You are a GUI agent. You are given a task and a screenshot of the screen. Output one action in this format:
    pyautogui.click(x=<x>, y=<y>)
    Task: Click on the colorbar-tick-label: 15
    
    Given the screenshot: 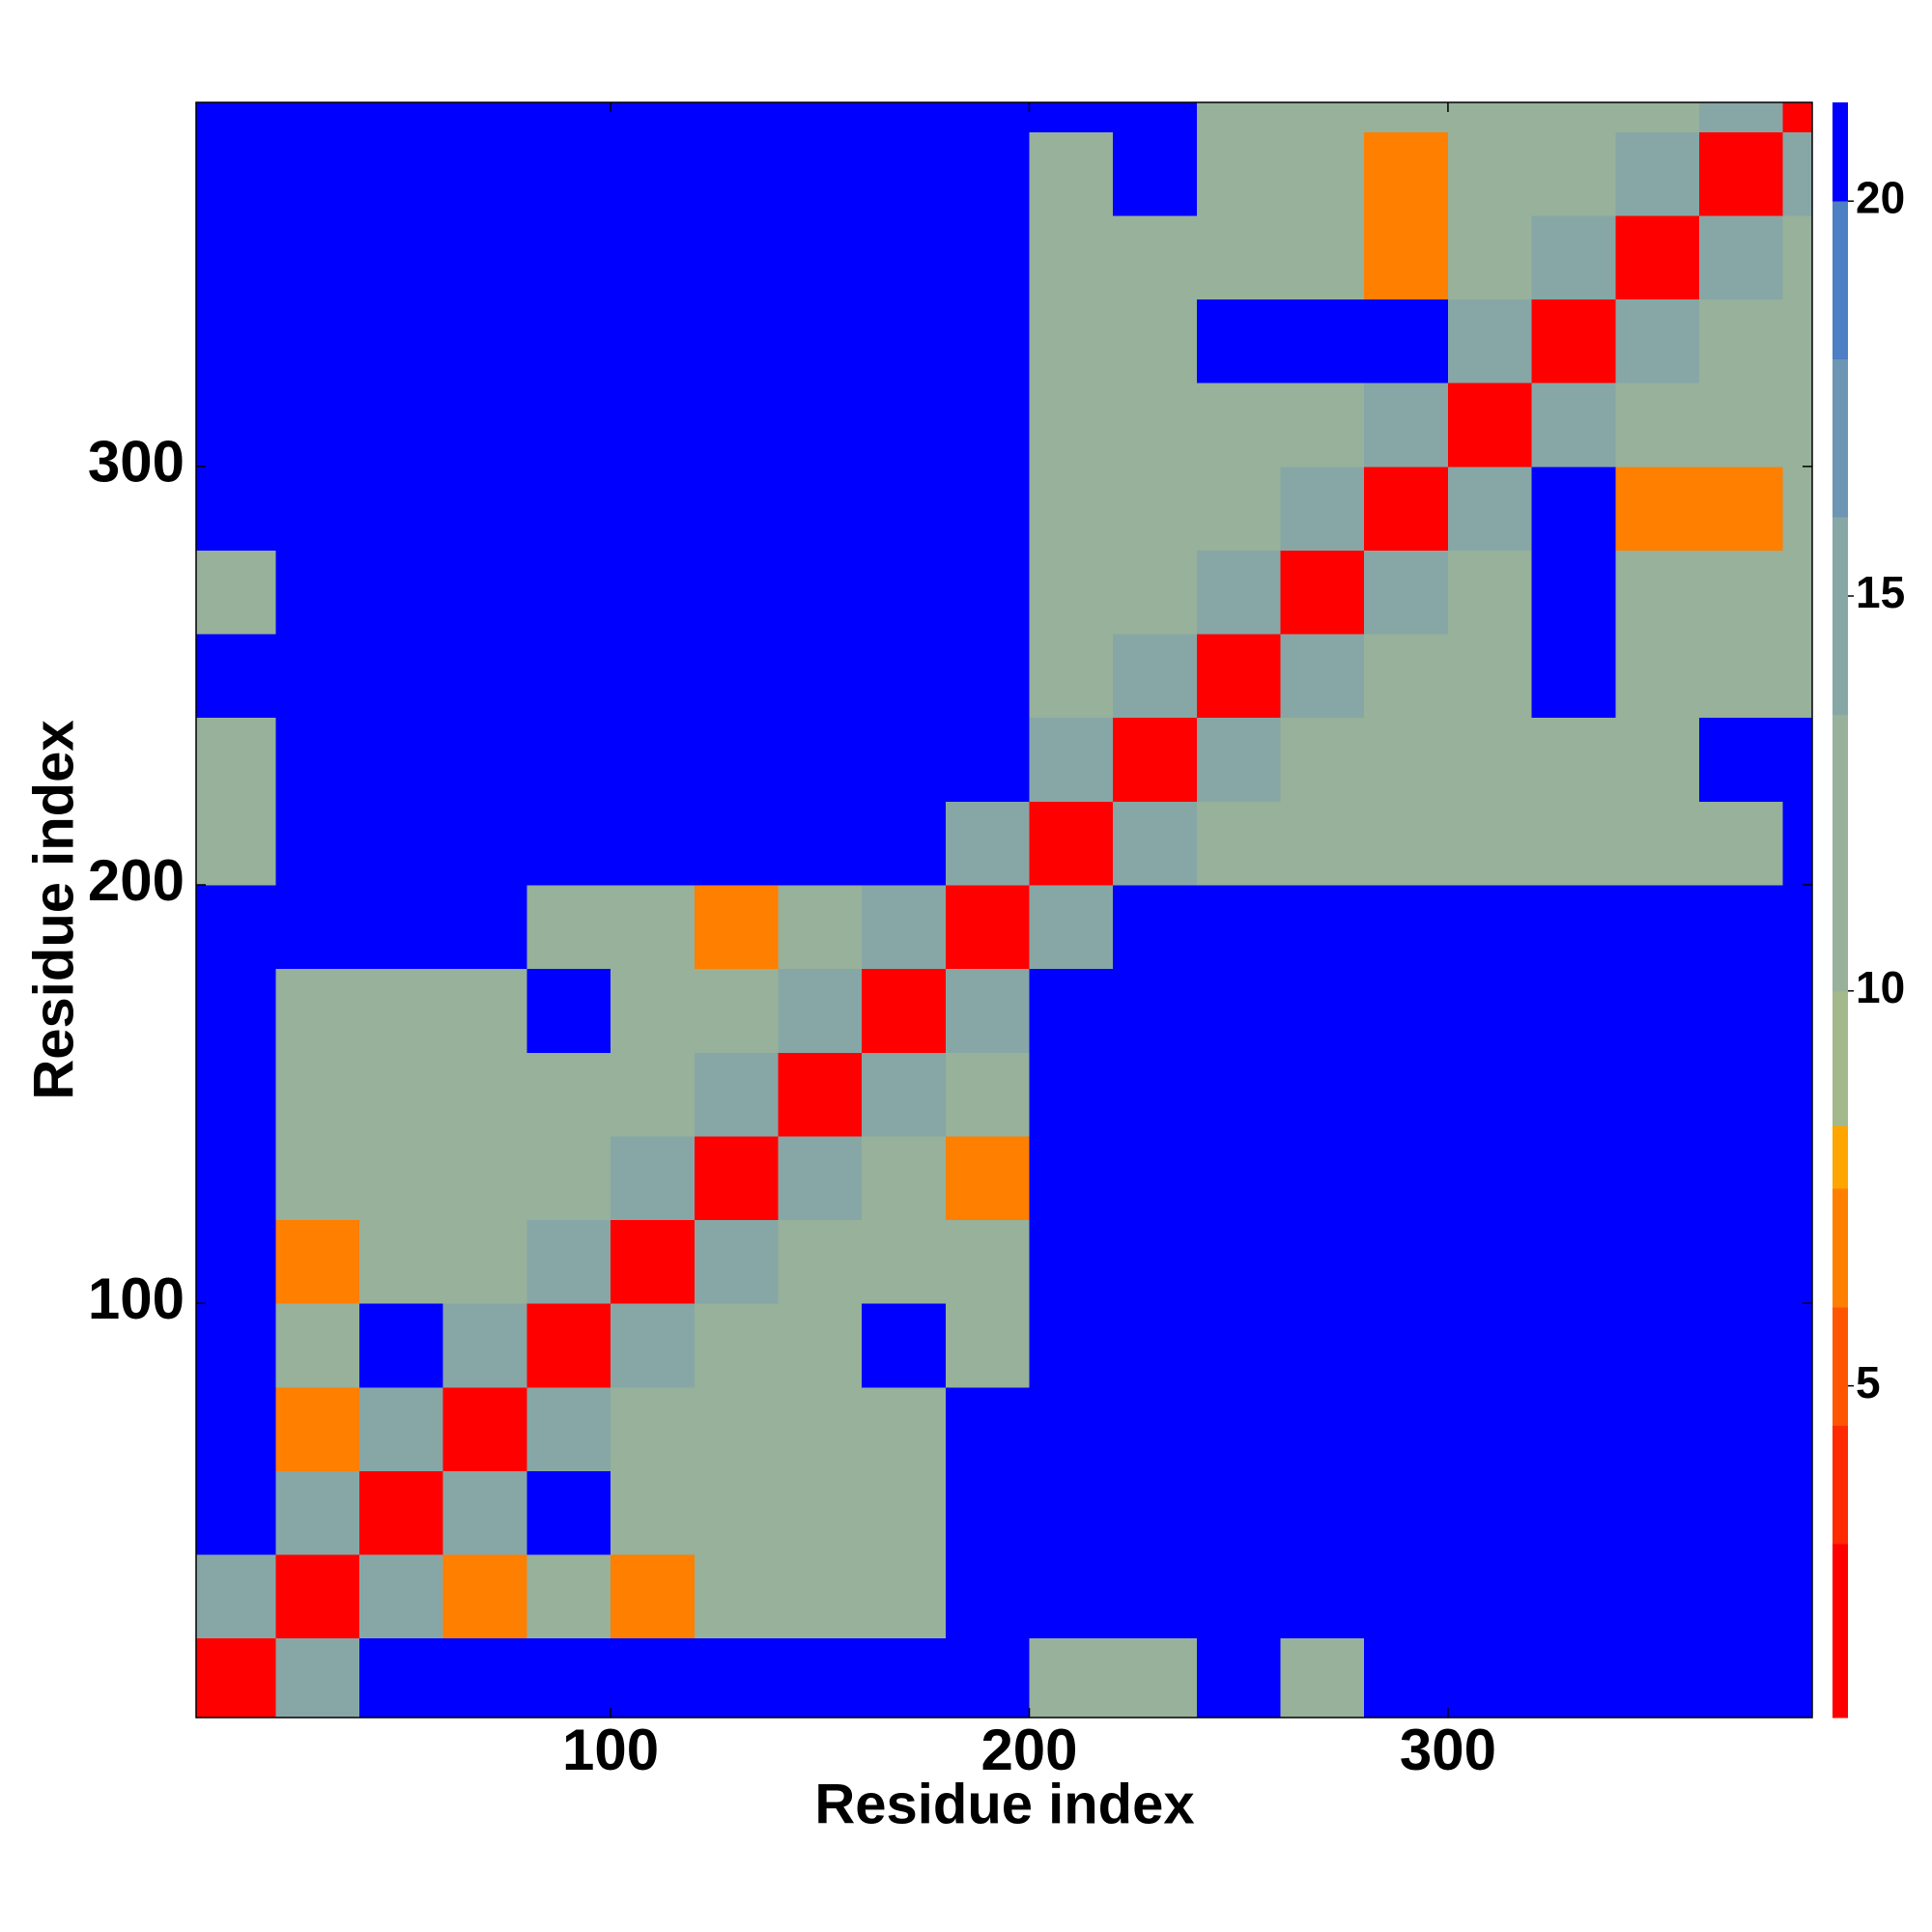 What is the action you would take?
    pyautogui.click(x=1880, y=592)
    